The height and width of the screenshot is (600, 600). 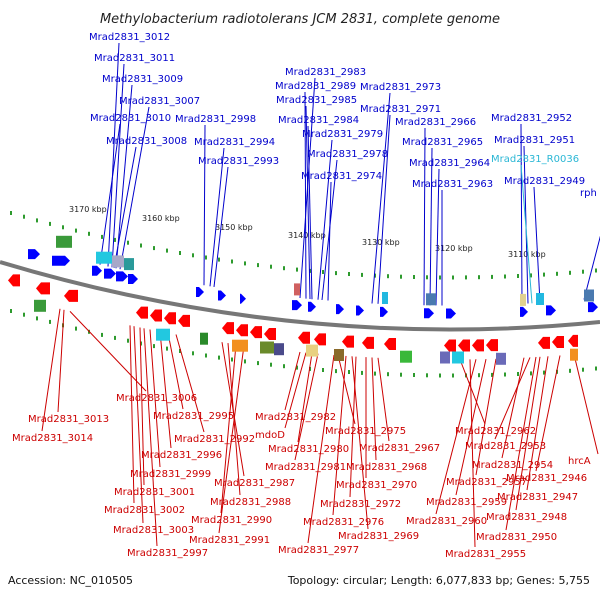 What do you see at coordinates (452, 184) in the screenshot?
I see `top-gene-label: Mrad2831_2963` at bounding box center [452, 184].